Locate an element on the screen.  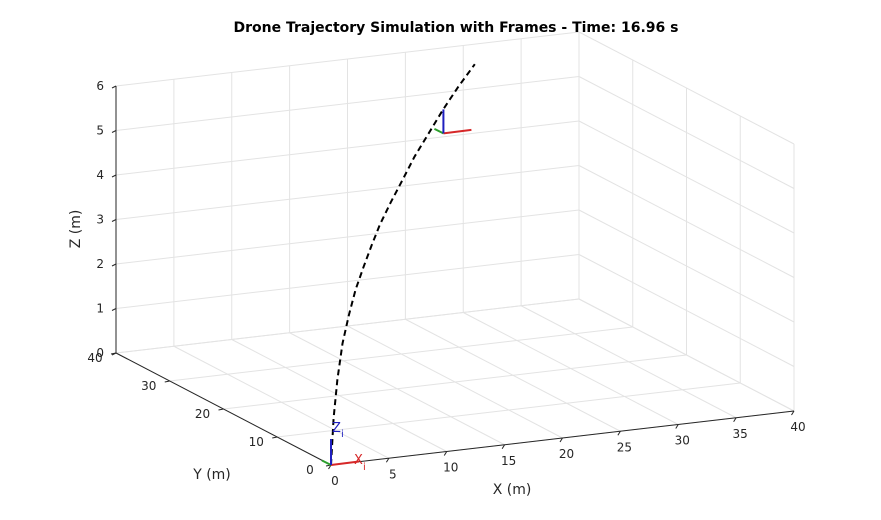
y-axis-label: Y (m) is located at coordinates (211, 475).